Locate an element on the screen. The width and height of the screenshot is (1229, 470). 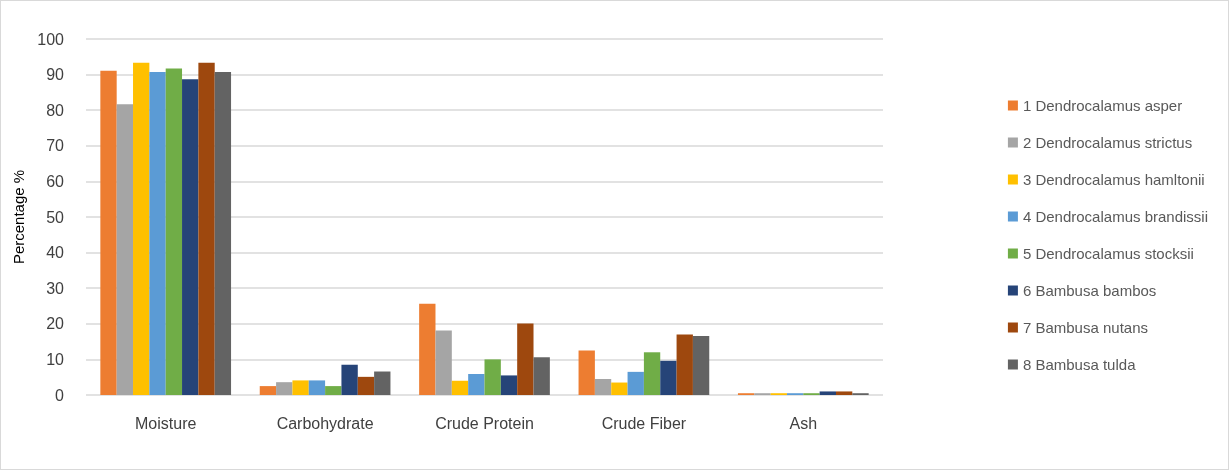
y-tick-label: 50 is located at coordinates (55, 217).